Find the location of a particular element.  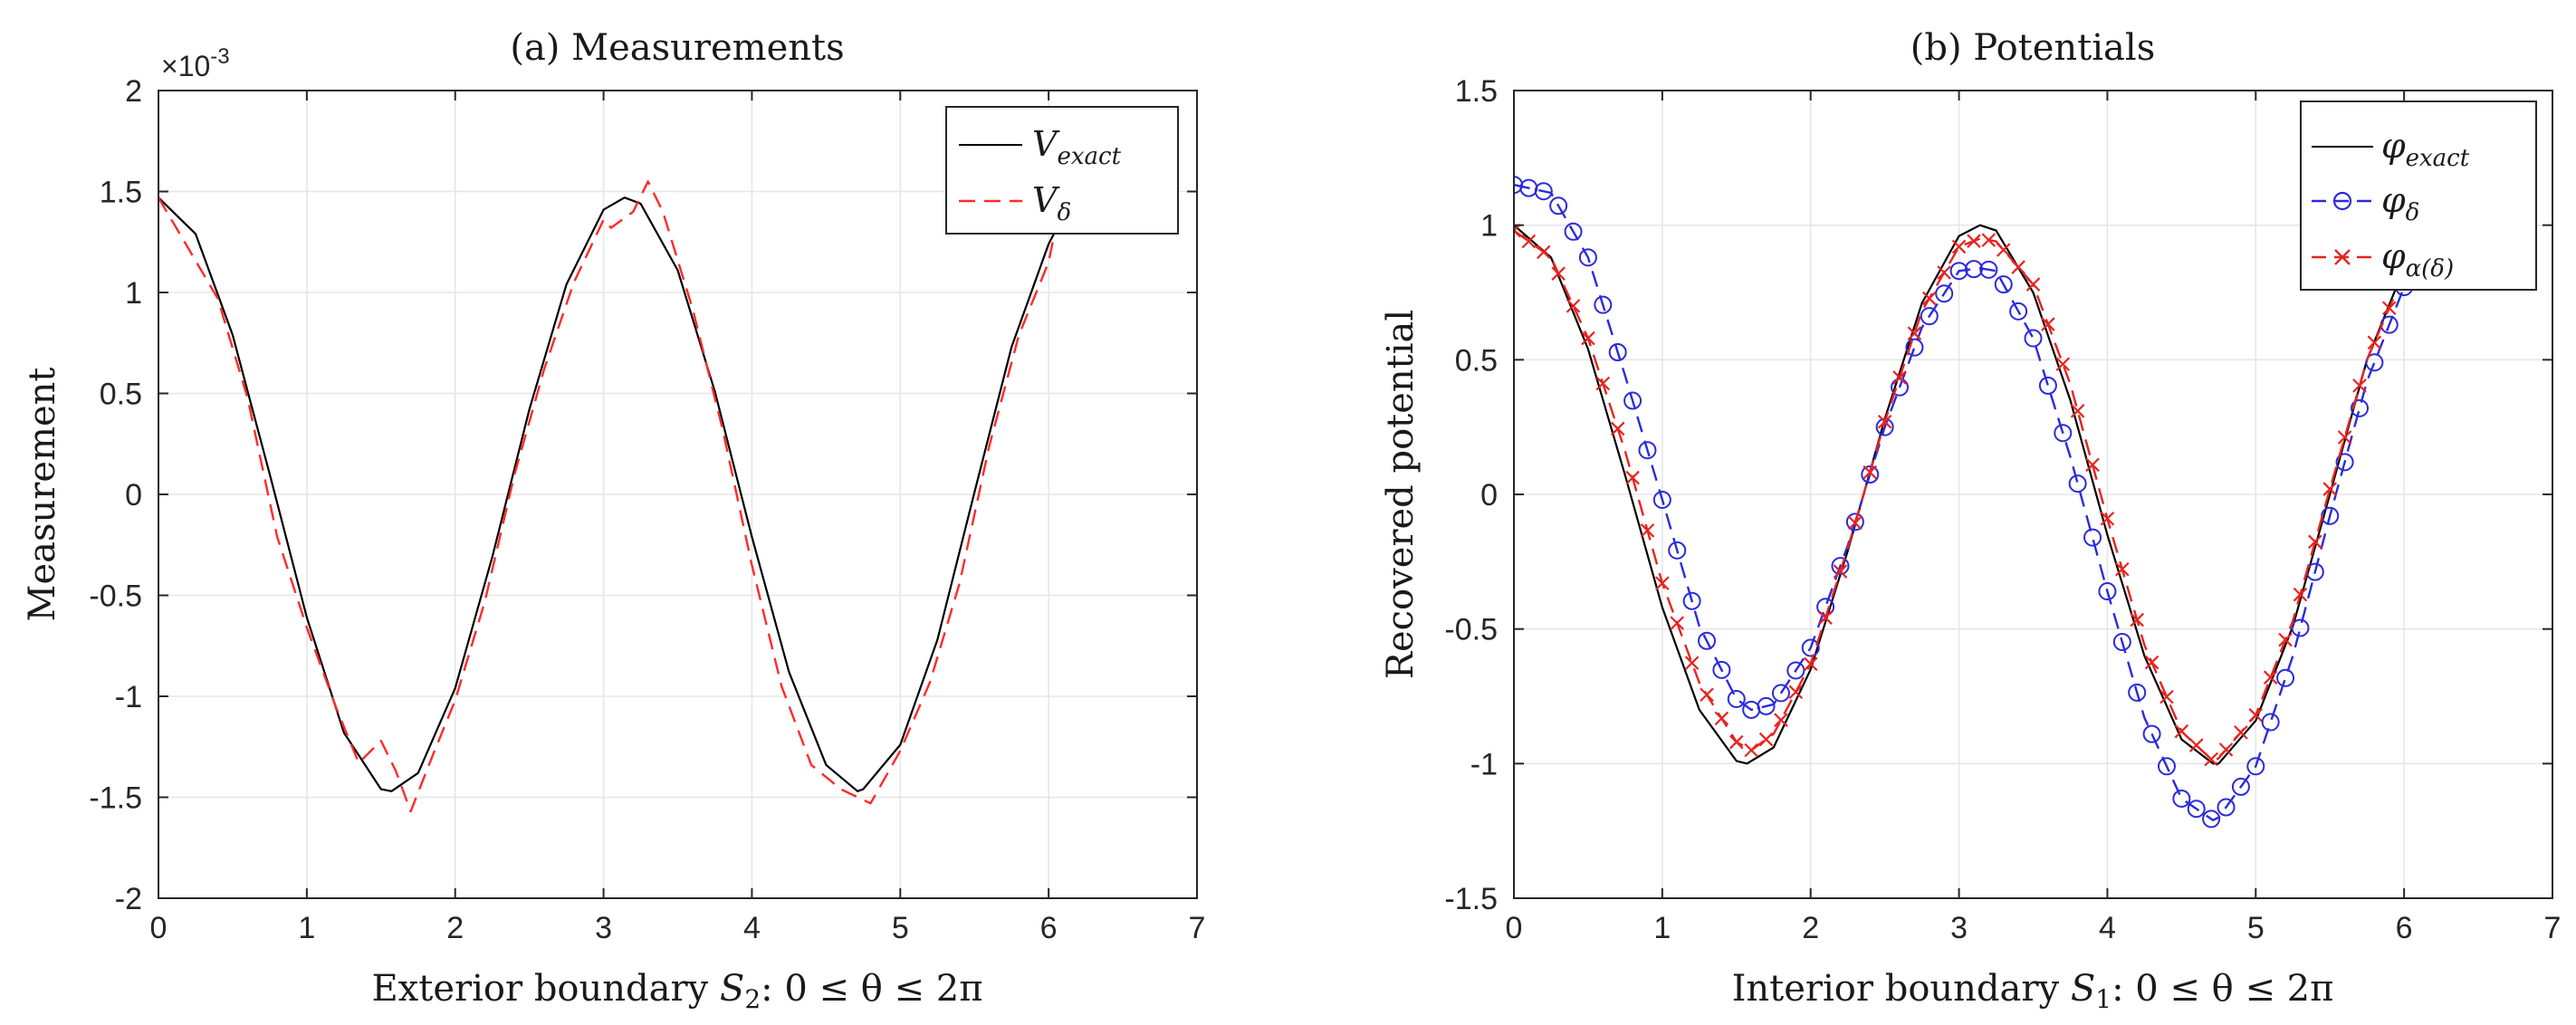

y-tick-label: 0.5 is located at coordinates (121, 395).